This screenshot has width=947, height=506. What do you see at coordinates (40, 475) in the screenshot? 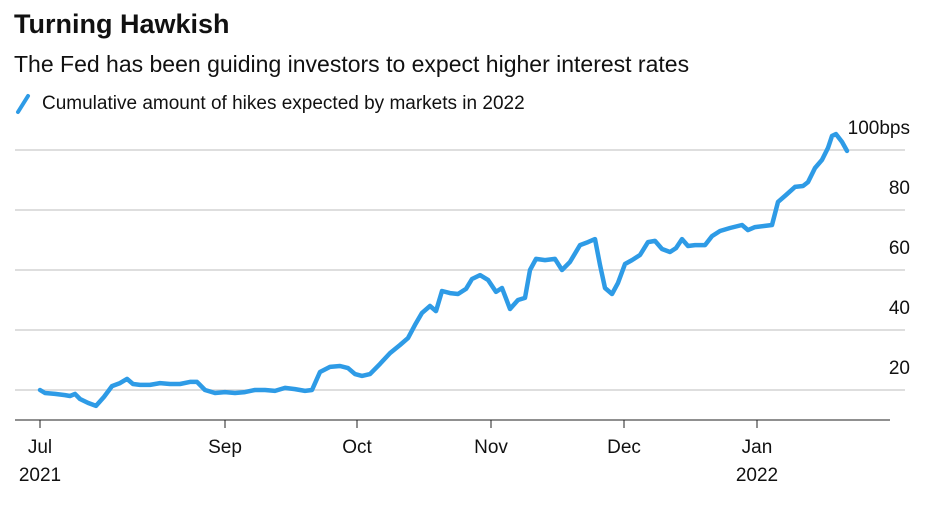
I see `x-year-label: 2021` at bounding box center [40, 475].